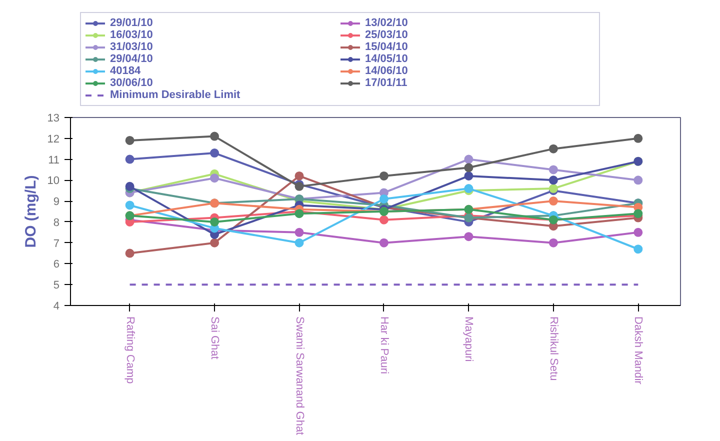 This screenshot has width=720, height=441. Describe the element at coordinates (53, 181) in the screenshot. I see `y-tick-label: 10` at that location.